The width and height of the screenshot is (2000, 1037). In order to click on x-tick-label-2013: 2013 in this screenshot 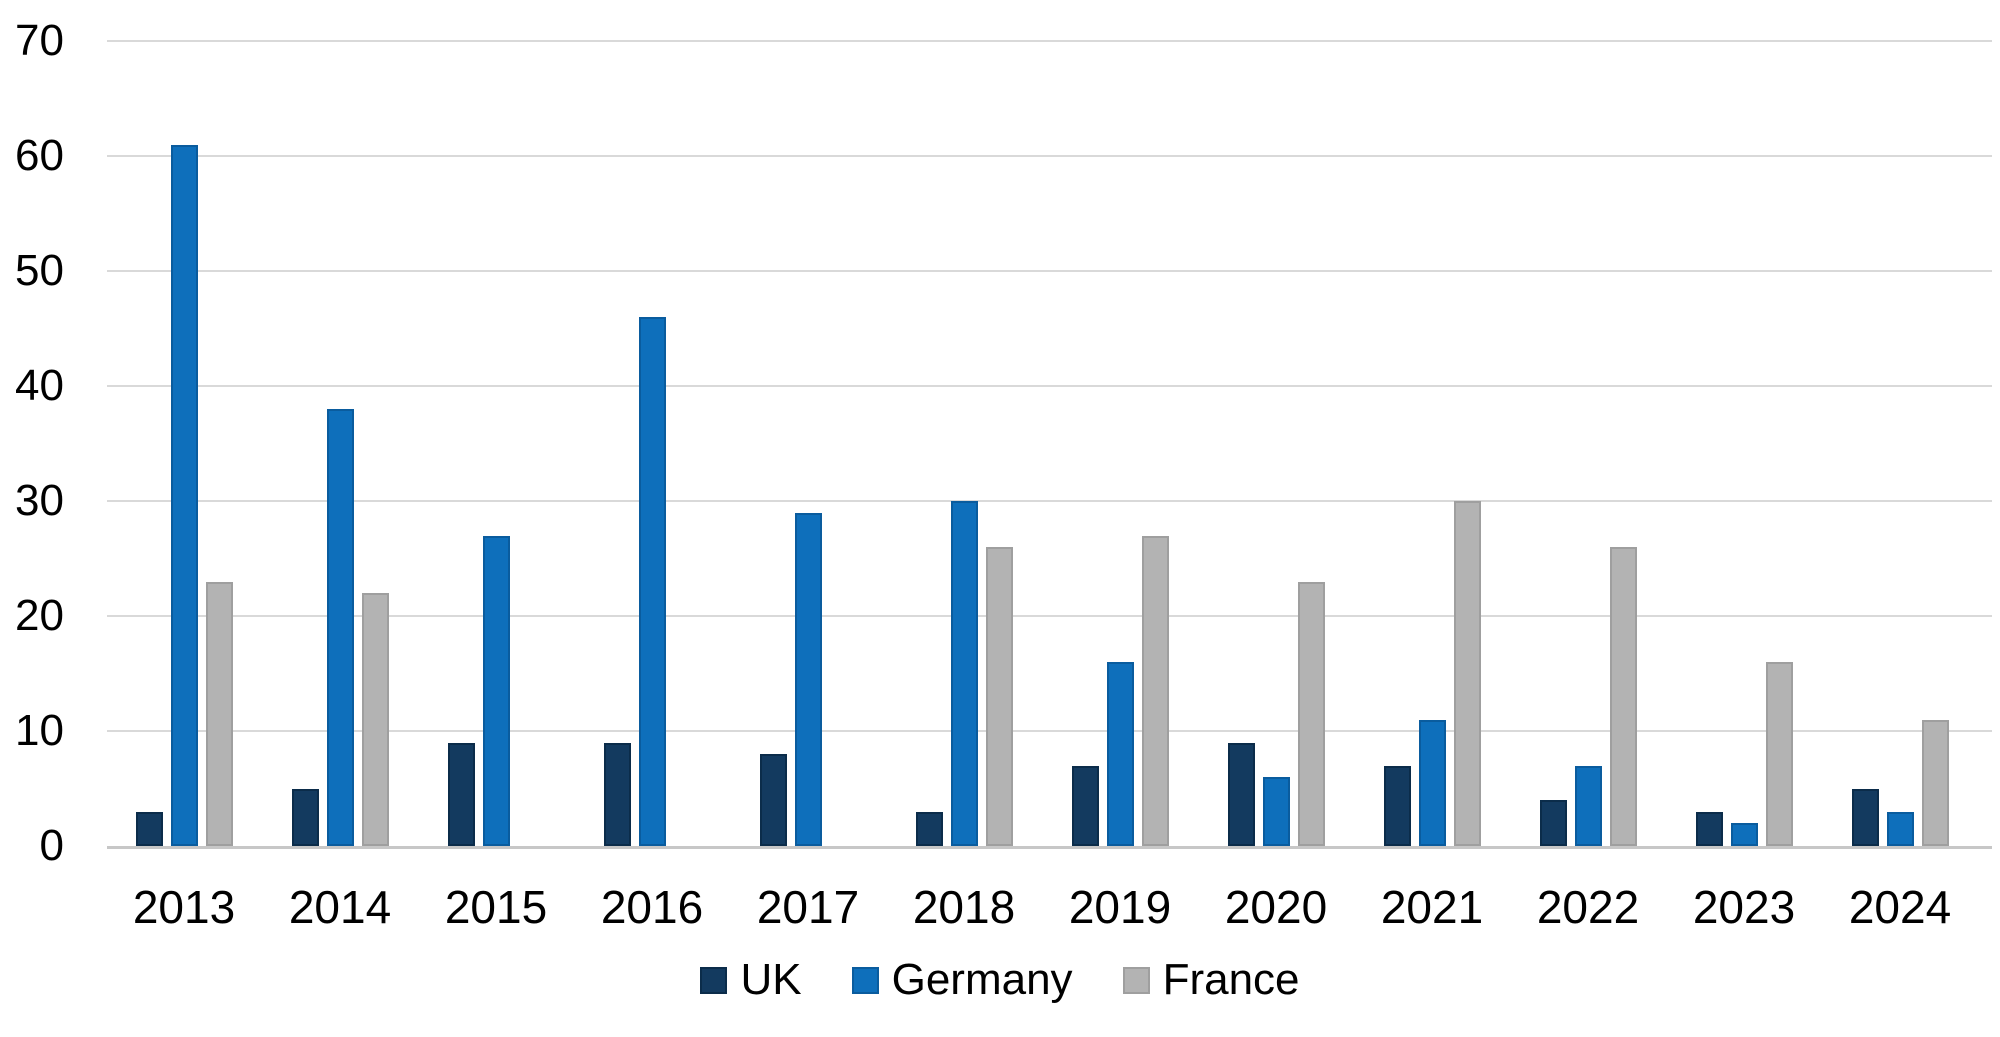, I will do `click(184, 907)`.